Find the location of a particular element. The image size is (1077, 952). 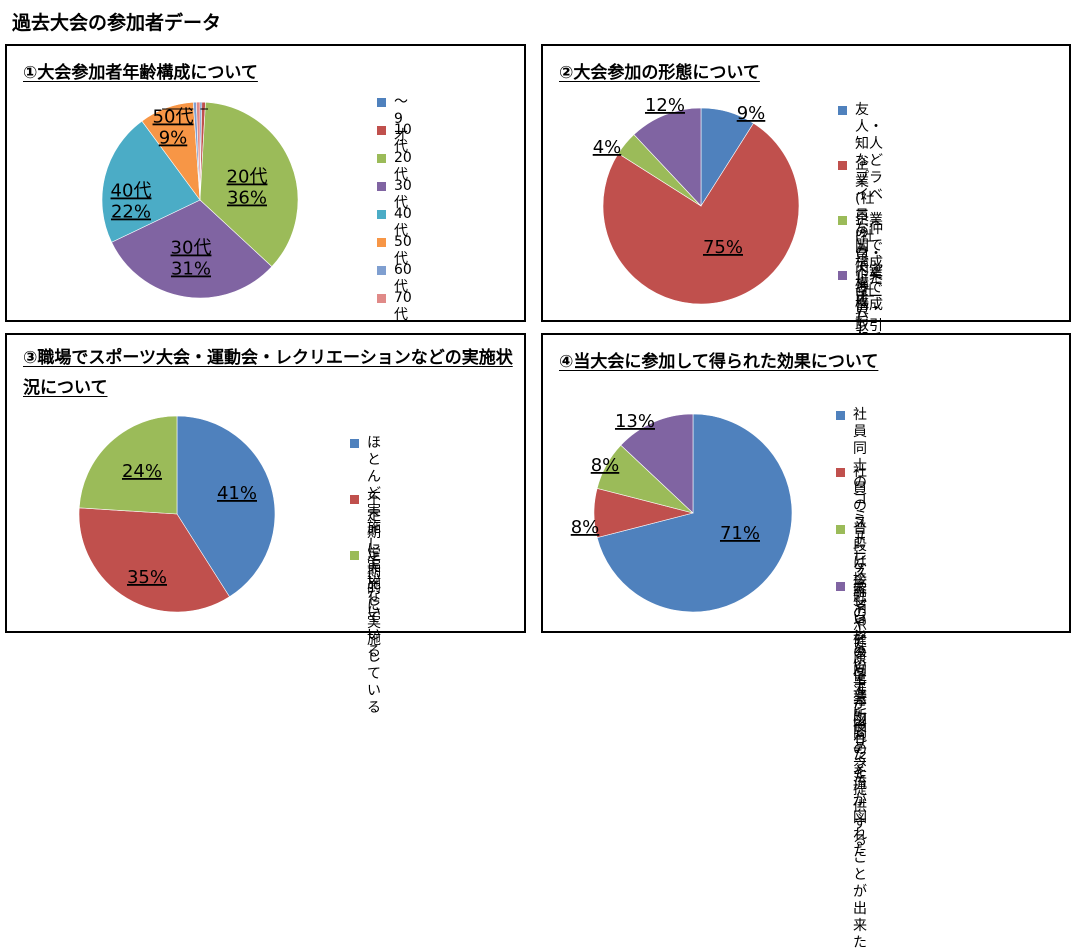

legend-label: 20代 is located at coordinates (403, 166).